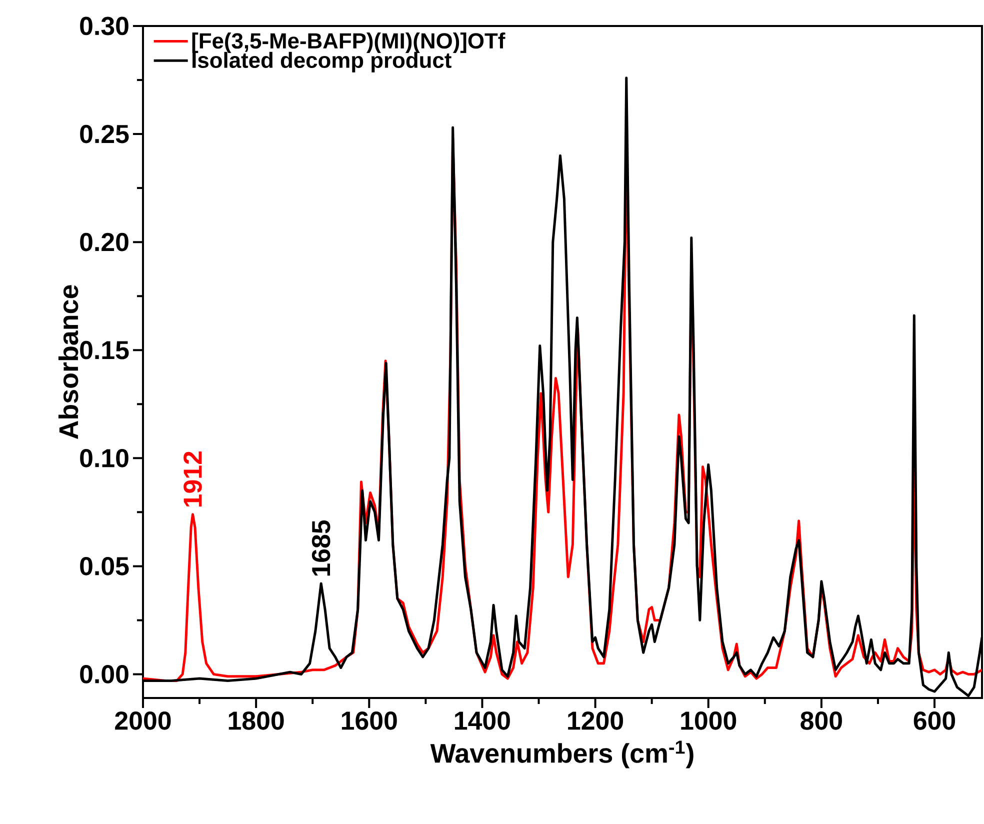 This screenshot has height=824, width=984. Describe the element at coordinates (104, 242) in the screenshot. I see `y-tick-label: 0.20` at that location.